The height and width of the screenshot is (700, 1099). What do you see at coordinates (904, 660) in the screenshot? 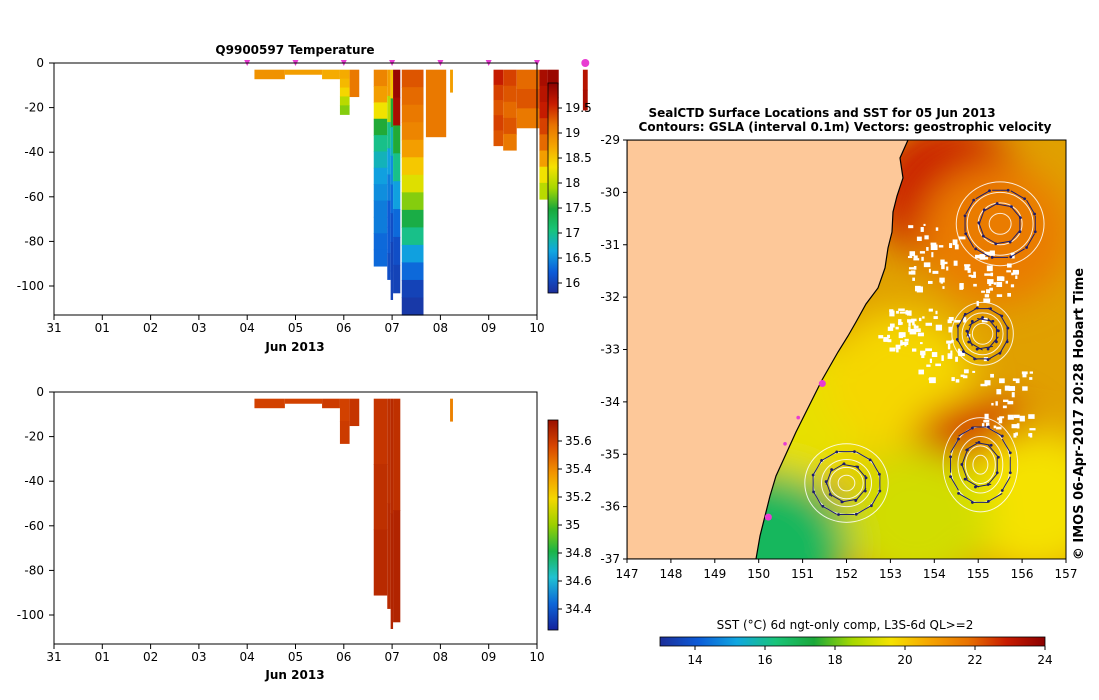
I see `sst-colorbar-tick-label: 20` at bounding box center [904, 660].